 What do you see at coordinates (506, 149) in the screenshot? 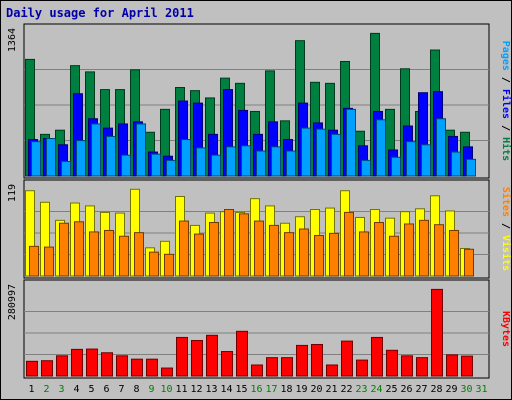
I see `legend-entry: Hits` at bounding box center [506, 149].